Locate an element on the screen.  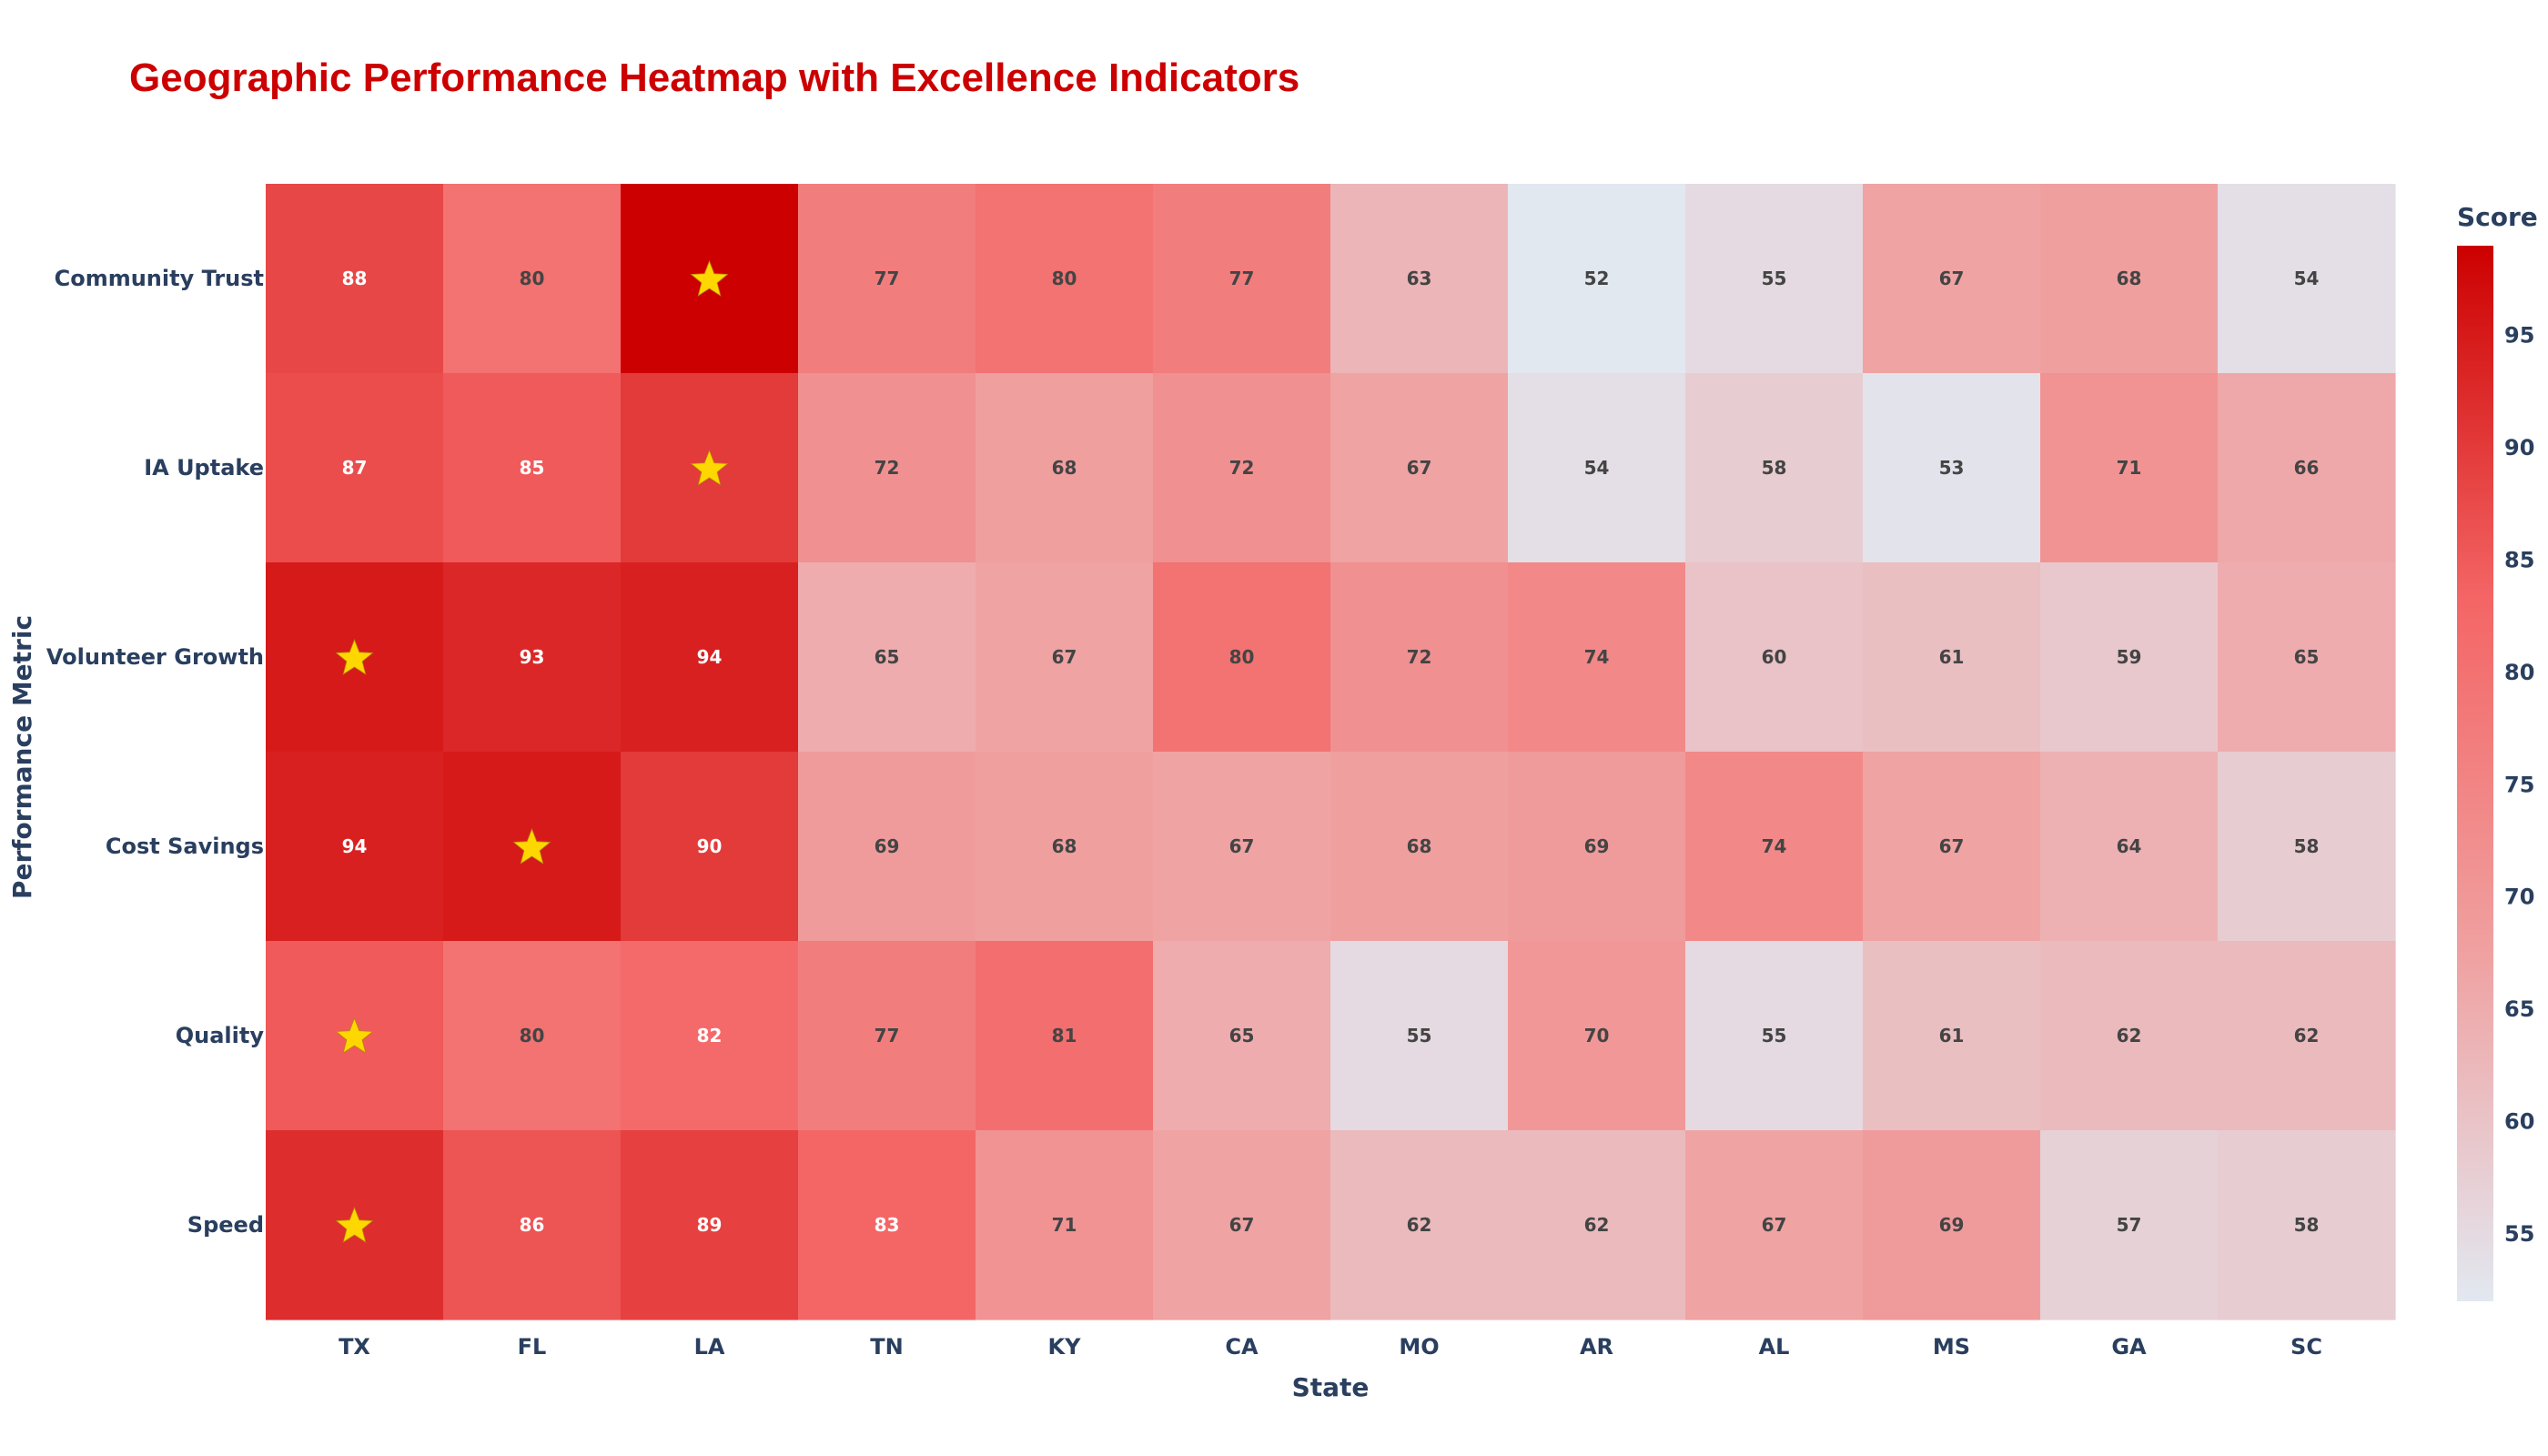
cell-value-label: 74 is located at coordinates (1597, 657).